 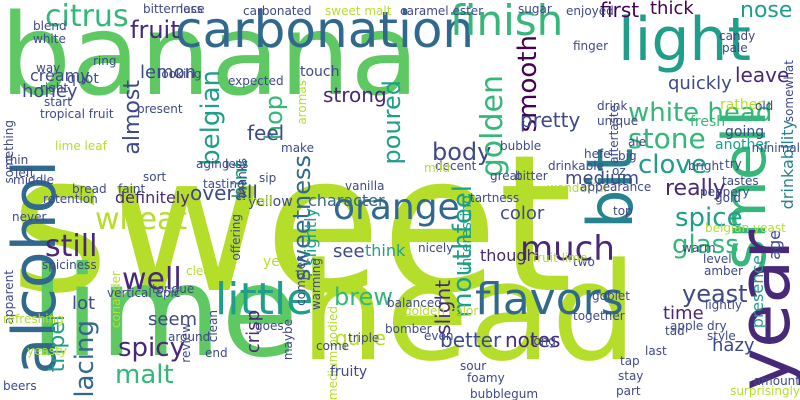 What do you see at coordinates (775, 148) in the screenshot?
I see `cloud-word: minimal` at bounding box center [775, 148].